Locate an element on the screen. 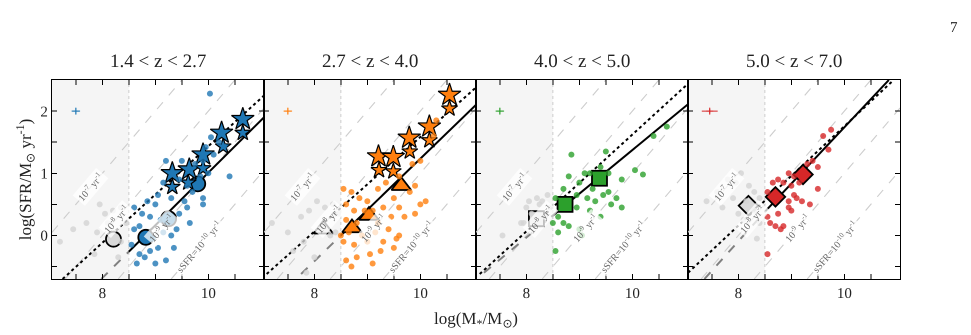 This screenshot has width=971, height=335. y-tick-label: 2 is located at coordinates (44, 112).